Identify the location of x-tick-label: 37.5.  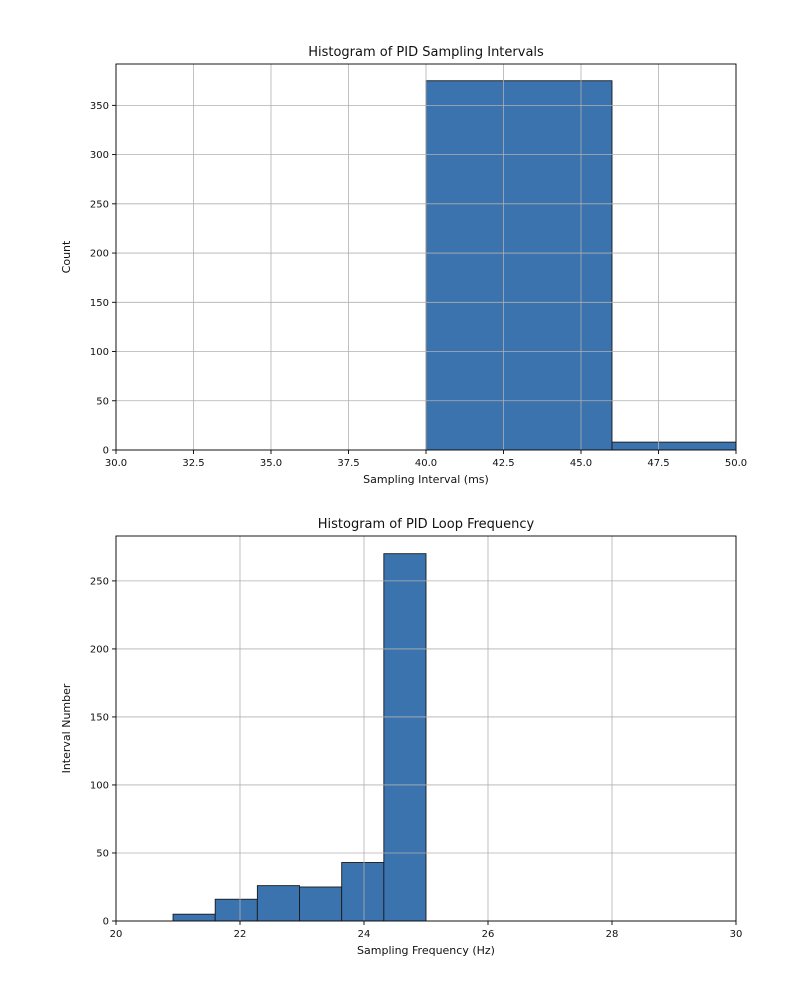
(348, 463).